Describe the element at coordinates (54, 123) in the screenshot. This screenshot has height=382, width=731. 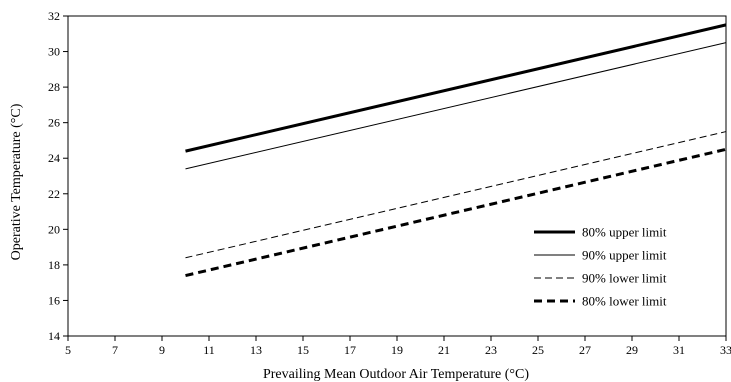
I see `y-tick-label: 26` at that location.